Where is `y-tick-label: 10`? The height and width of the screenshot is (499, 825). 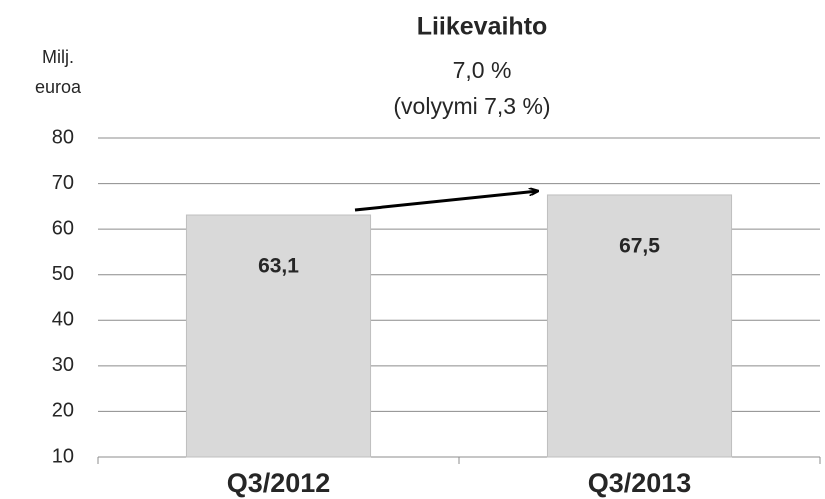 y-tick-label: 10 is located at coordinates (63, 456).